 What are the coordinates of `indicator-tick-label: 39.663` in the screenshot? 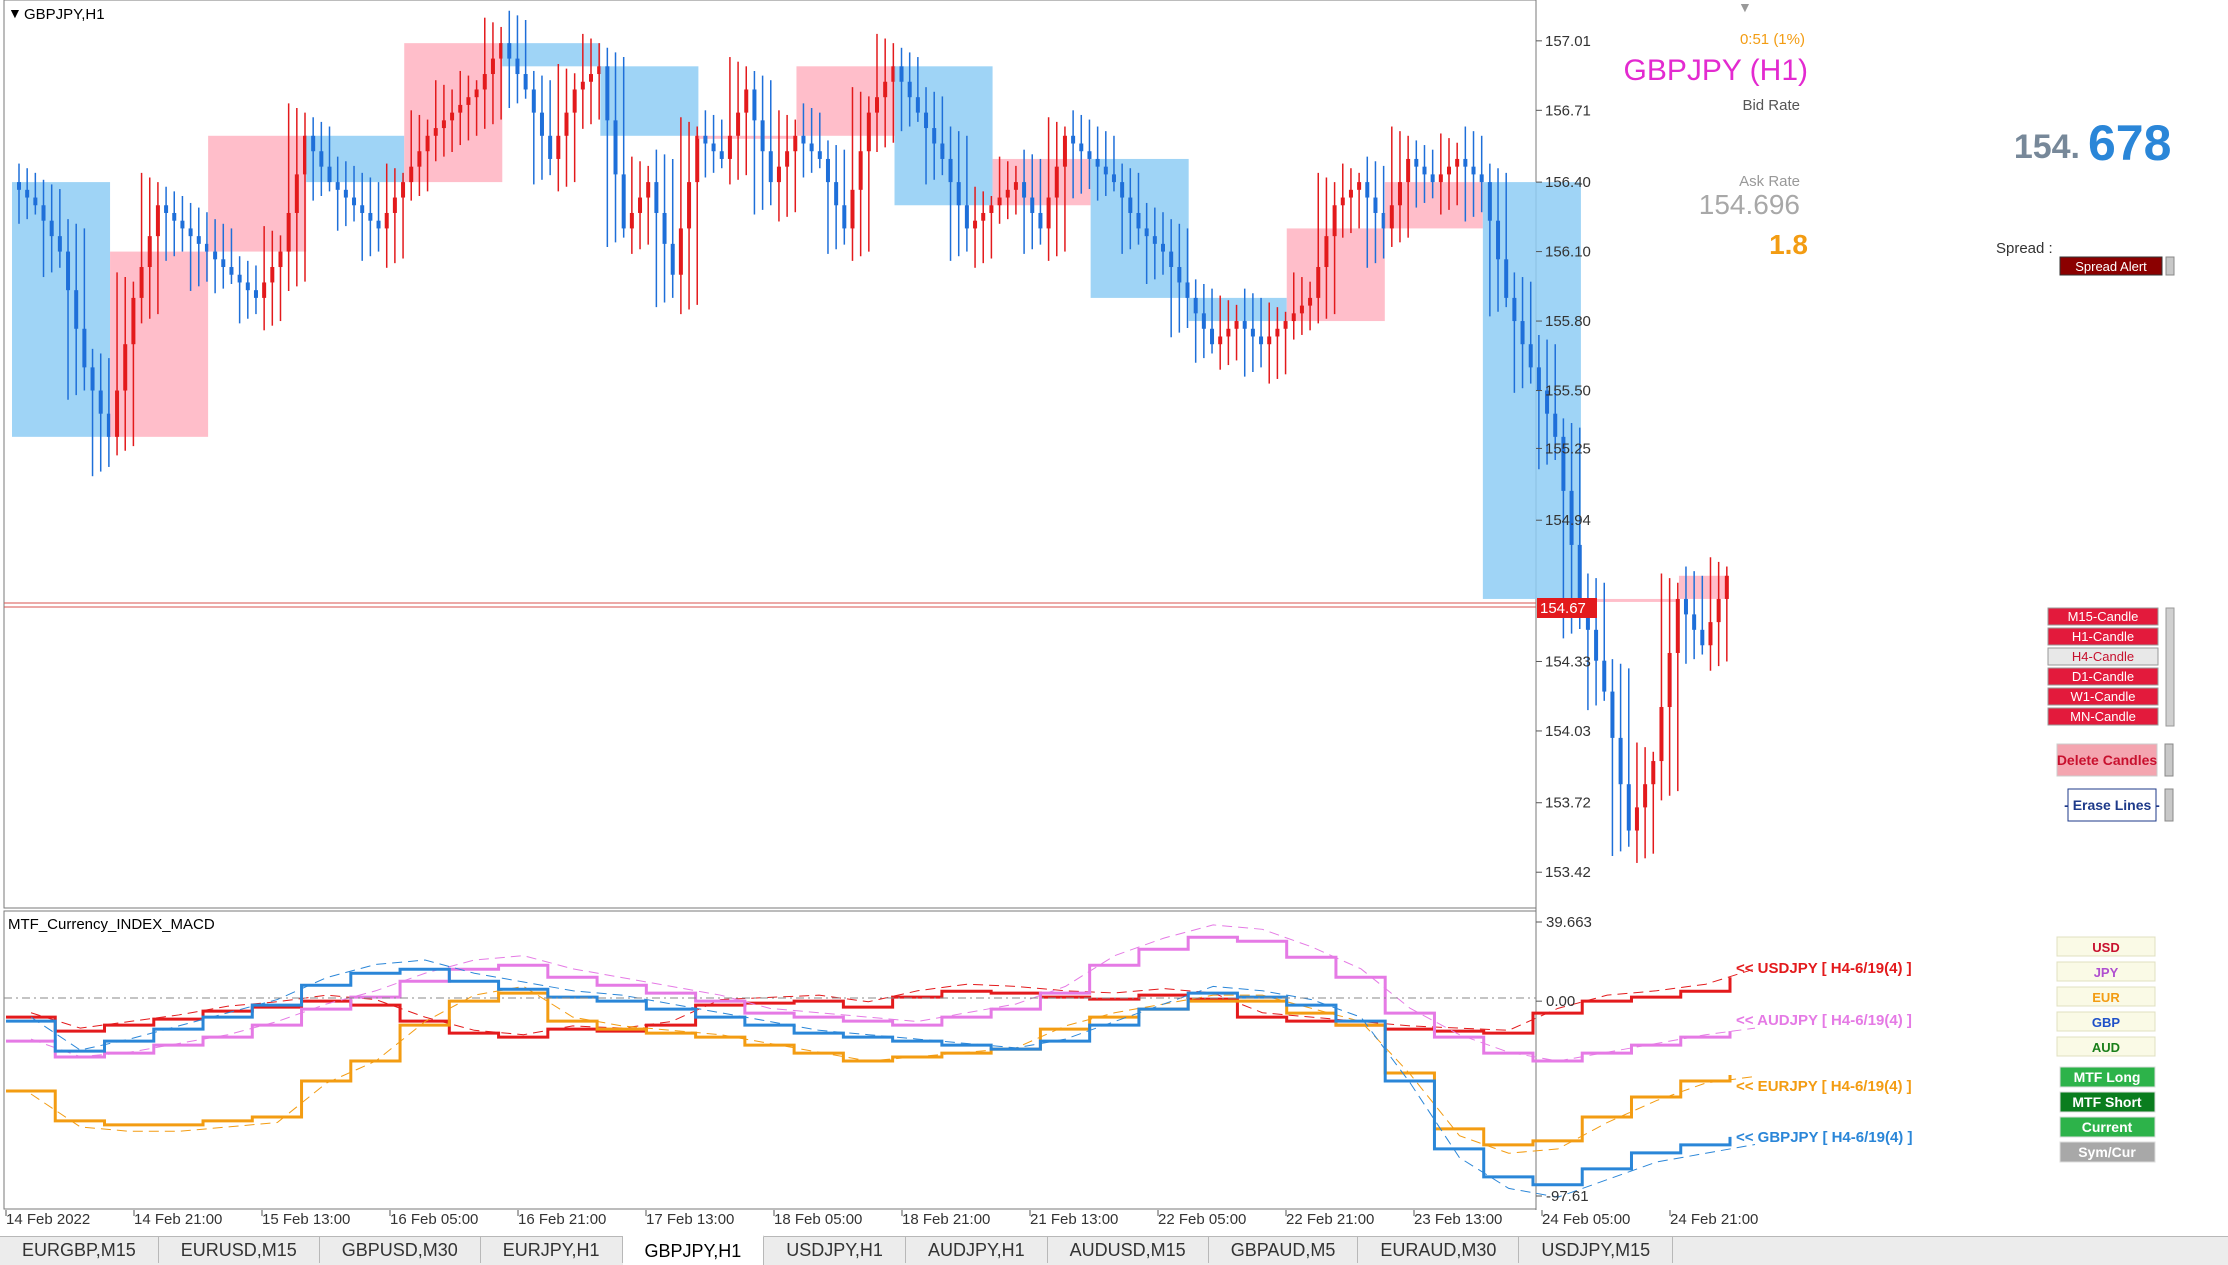 It's located at (1569, 922).